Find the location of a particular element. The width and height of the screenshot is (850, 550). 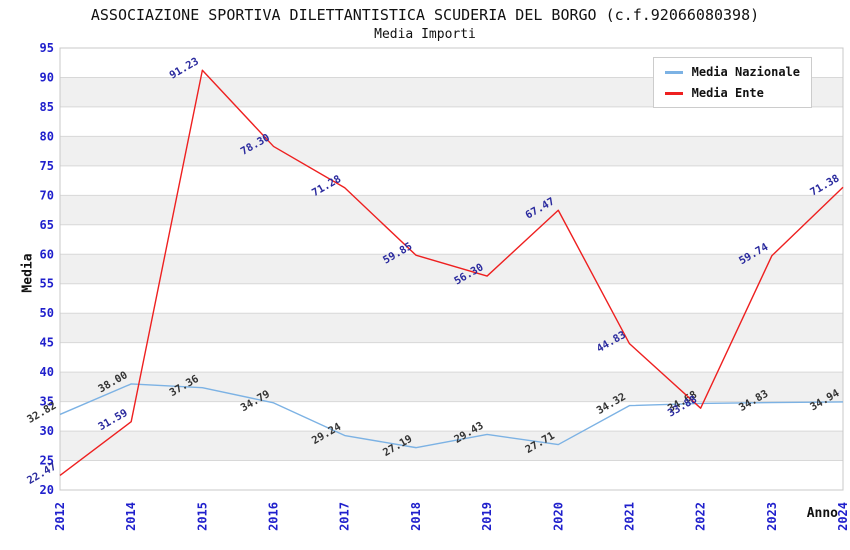

x-tick-label: 2018 is located at coordinates (416, 516).